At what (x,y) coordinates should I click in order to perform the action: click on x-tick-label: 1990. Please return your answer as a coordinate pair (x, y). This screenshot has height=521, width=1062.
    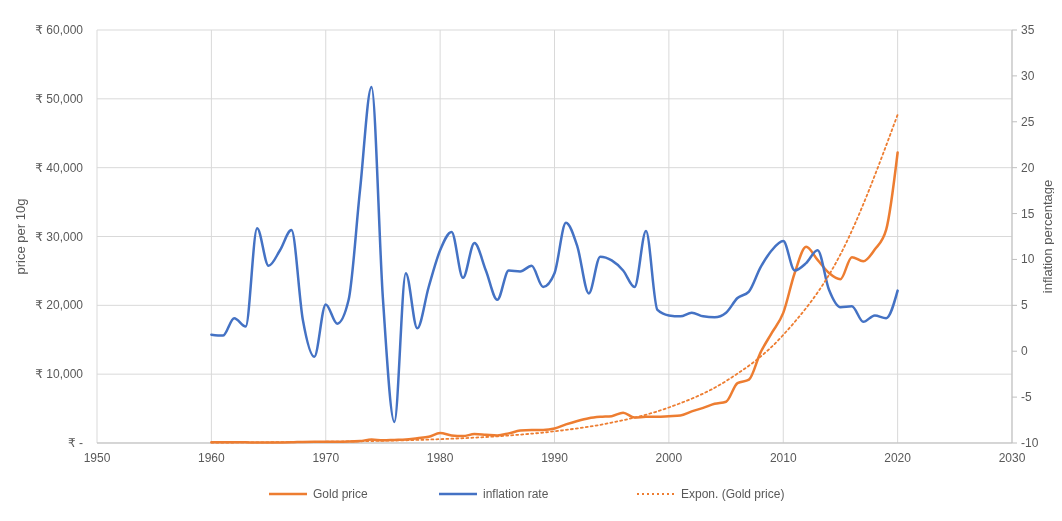
    Looking at the image, I should click on (555, 458).